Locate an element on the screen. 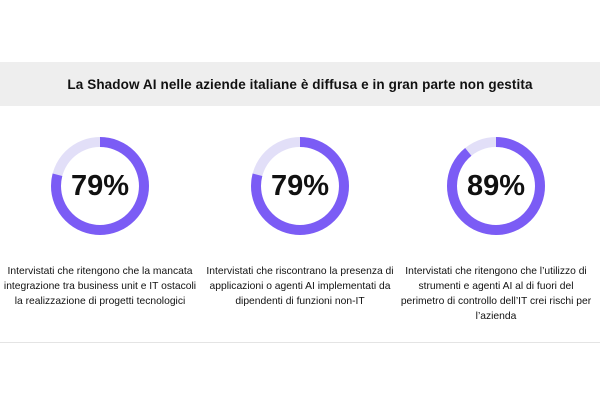  donut-chart-2: 79% is located at coordinates (300, 186).